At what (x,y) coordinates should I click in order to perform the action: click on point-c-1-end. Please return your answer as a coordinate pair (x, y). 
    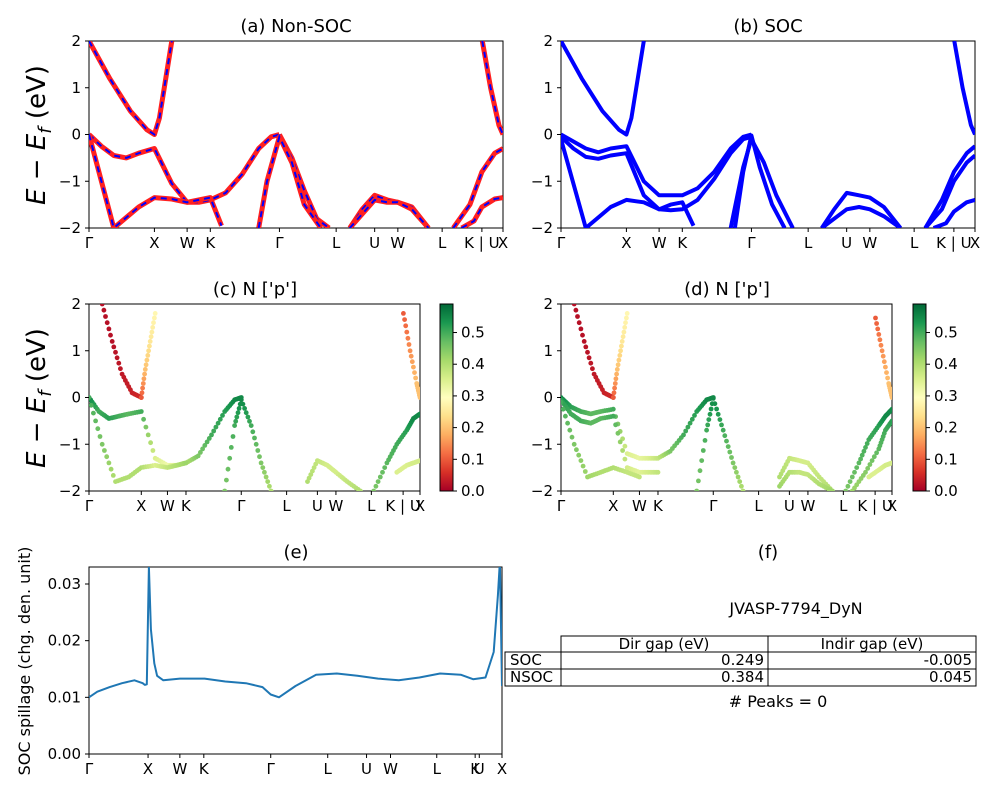
    Looking at the image, I should click on (186, 463).